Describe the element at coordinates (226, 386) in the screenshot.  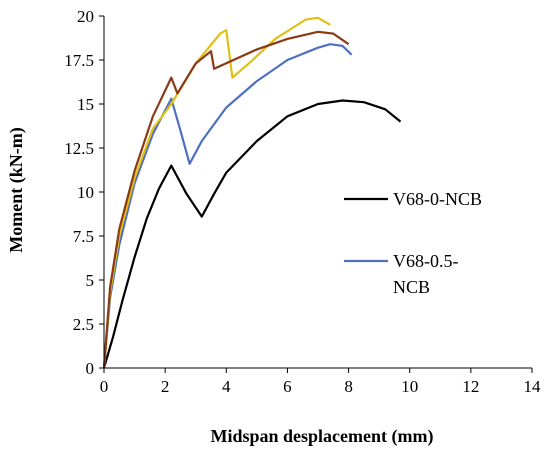
I see `x-tick-label: 4` at that location.